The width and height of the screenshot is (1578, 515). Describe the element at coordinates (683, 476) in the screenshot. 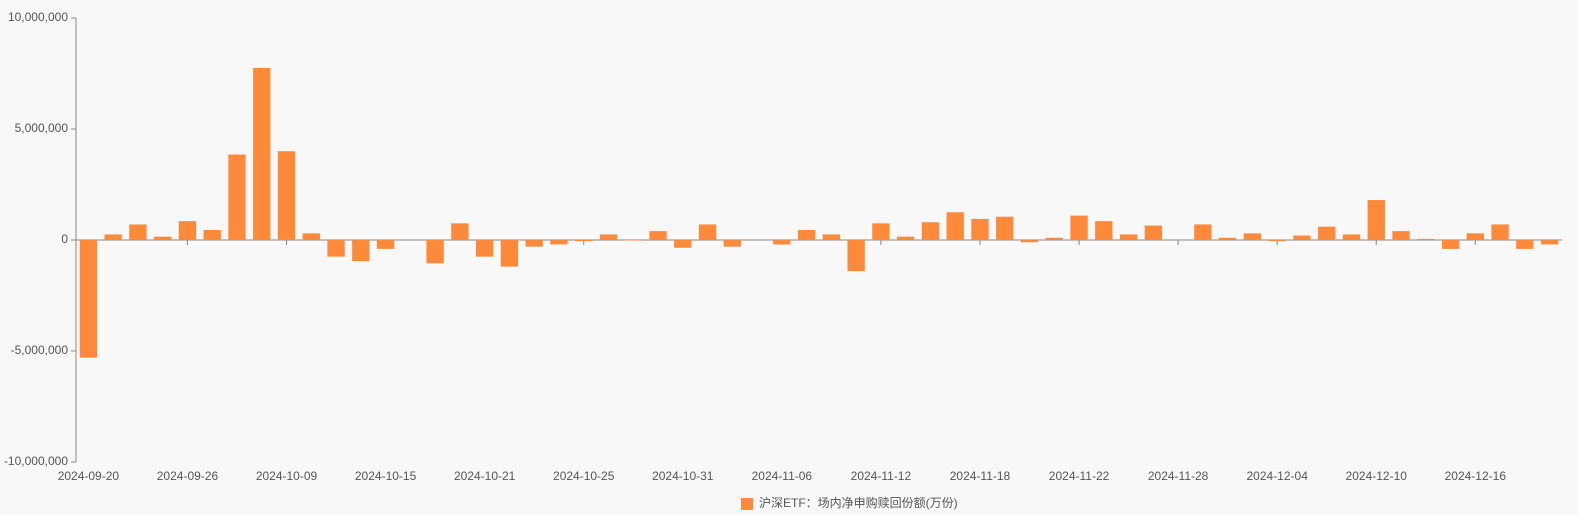

I see `x-tick-label: 2024-10-31` at that location.